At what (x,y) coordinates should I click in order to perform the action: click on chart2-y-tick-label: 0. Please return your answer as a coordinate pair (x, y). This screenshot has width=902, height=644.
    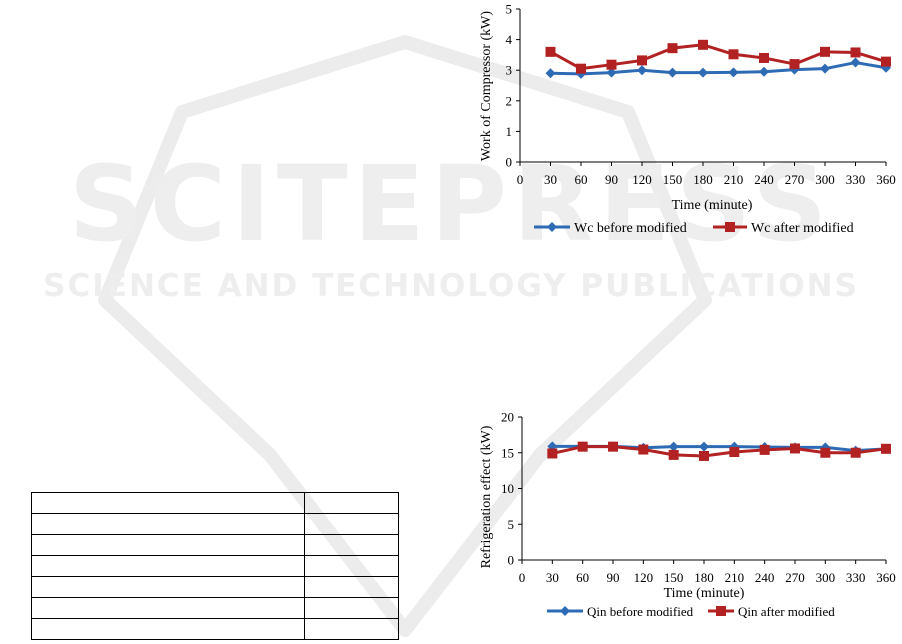
    Looking at the image, I should click on (511, 560).